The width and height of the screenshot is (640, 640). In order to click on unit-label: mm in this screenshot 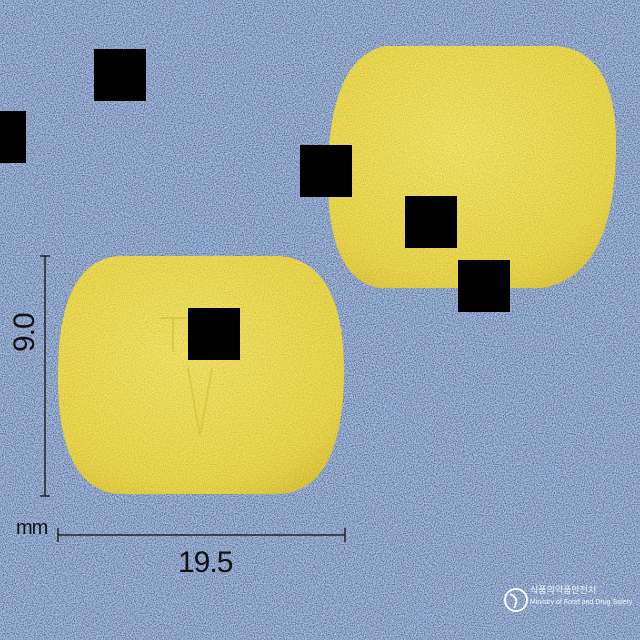, I will do `click(32, 528)`.